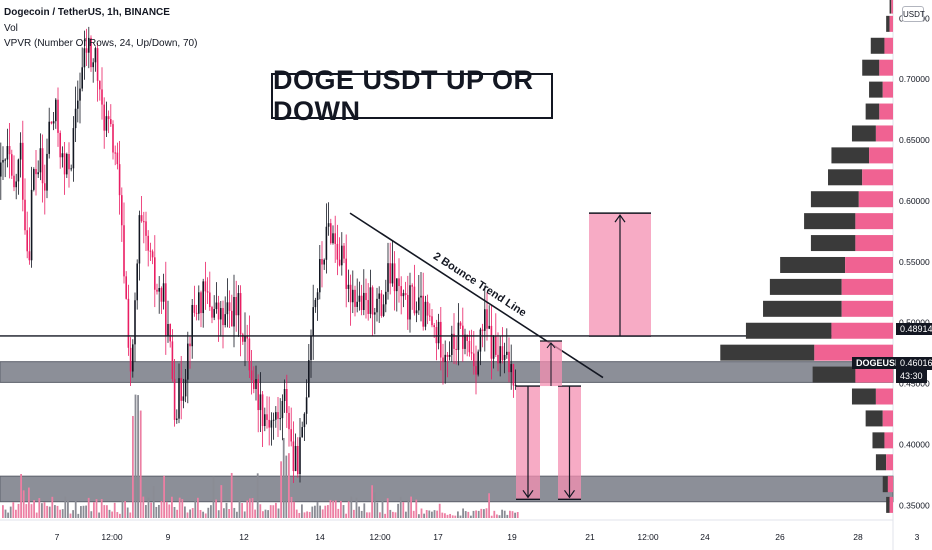 The image size is (932, 550). What do you see at coordinates (11, 28) in the screenshot?
I see `legend-volume: Vol` at bounding box center [11, 28].